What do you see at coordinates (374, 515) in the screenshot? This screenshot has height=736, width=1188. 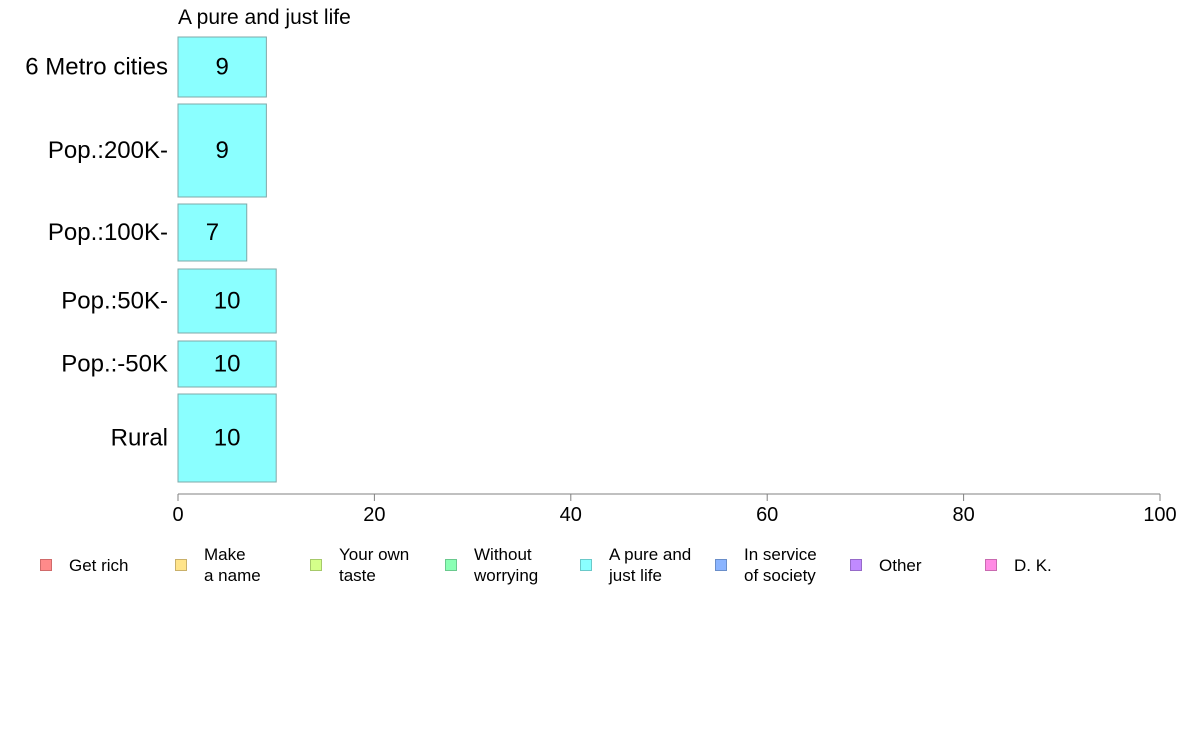 I see `x-tick-label: 20` at bounding box center [374, 515].